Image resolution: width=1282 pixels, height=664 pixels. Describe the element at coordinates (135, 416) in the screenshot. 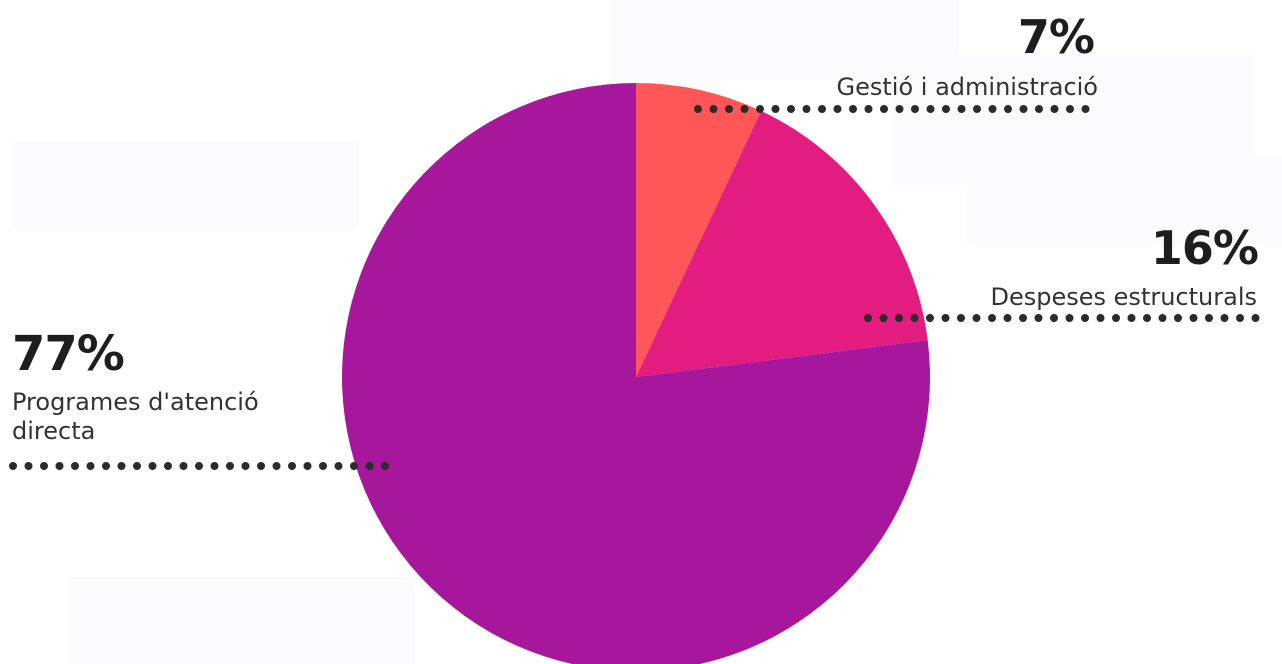

I see `slice-category-label: Programes d'atenció directa` at that location.